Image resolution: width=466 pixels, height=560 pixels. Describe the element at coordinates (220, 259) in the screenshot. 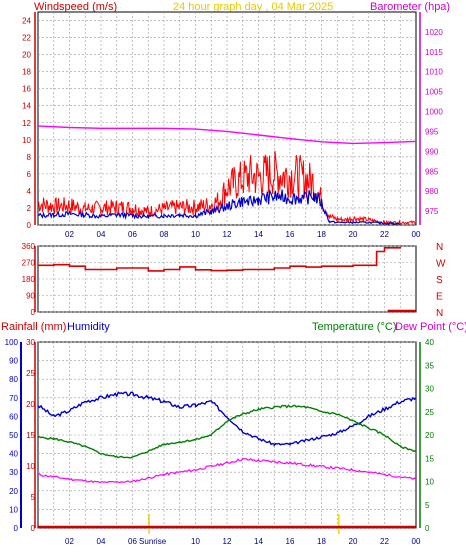

I see `wind-direction-line` at that location.